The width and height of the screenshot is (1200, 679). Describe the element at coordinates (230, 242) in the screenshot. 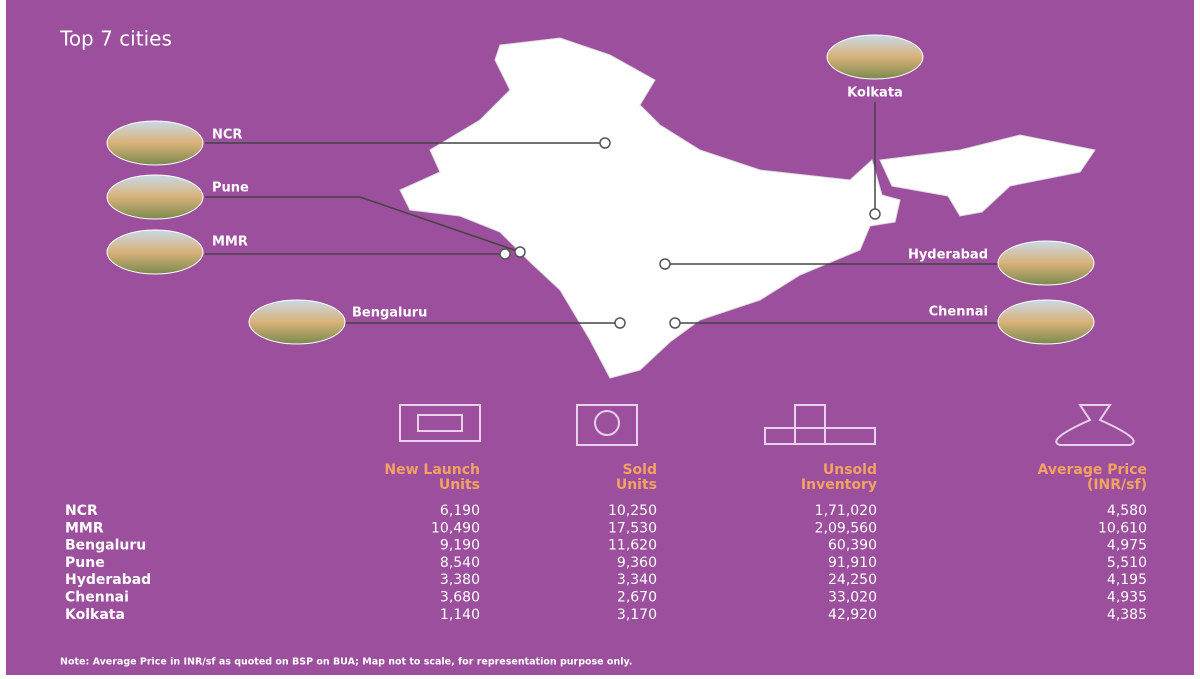

I see `city-label: MMR` at that location.